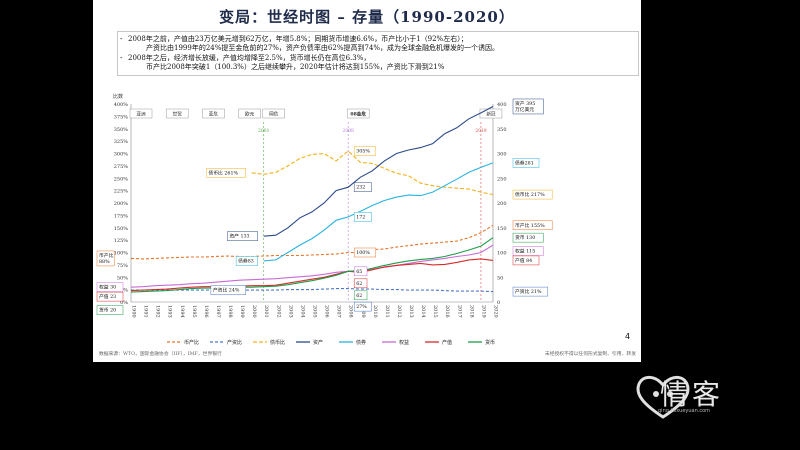 The width and height of the screenshot is (800, 450). I want to click on y-left-tick-label: 150%, so click(121, 229).